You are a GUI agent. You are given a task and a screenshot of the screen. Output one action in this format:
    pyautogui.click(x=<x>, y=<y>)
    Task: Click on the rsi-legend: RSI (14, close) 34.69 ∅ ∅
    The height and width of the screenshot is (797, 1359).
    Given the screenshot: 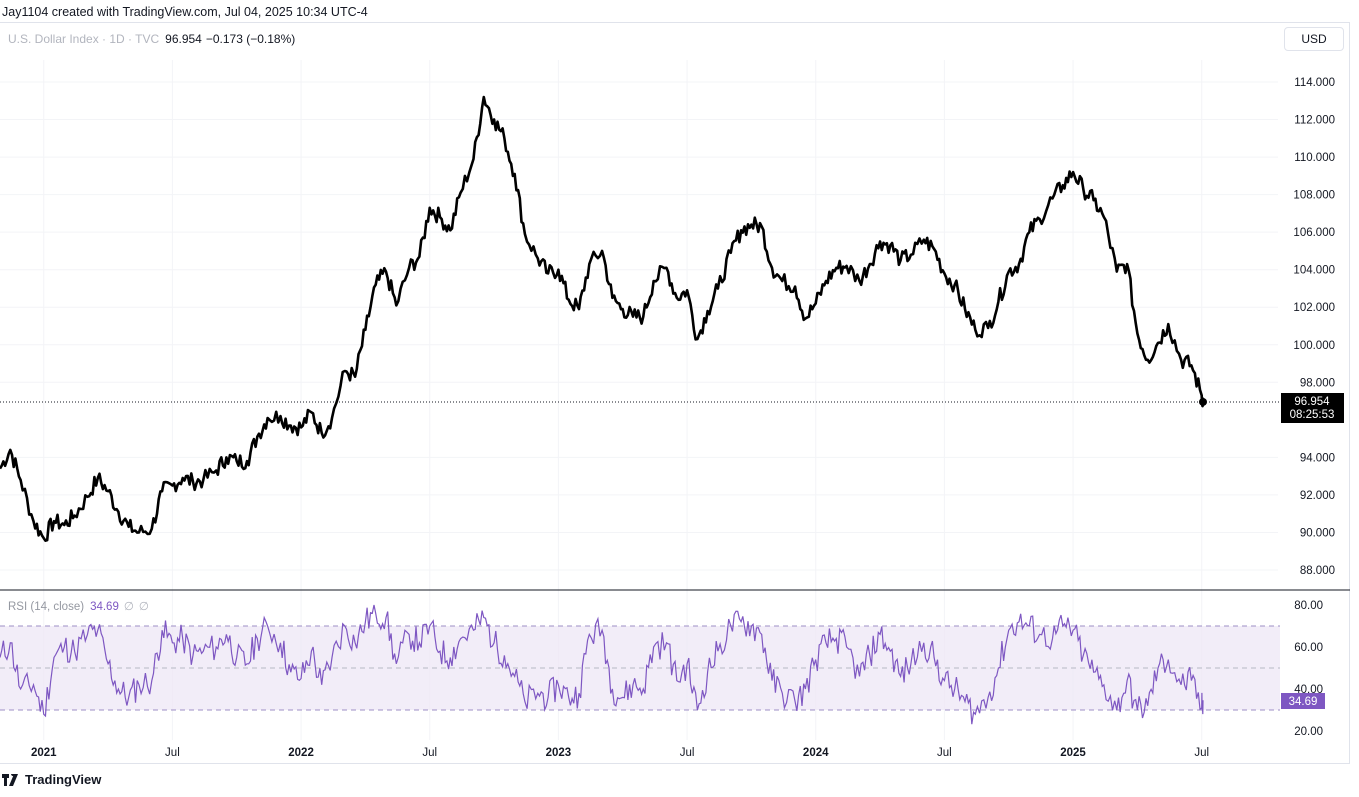 What is the action you would take?
    pyautogui.click(x=78, y=606)
    